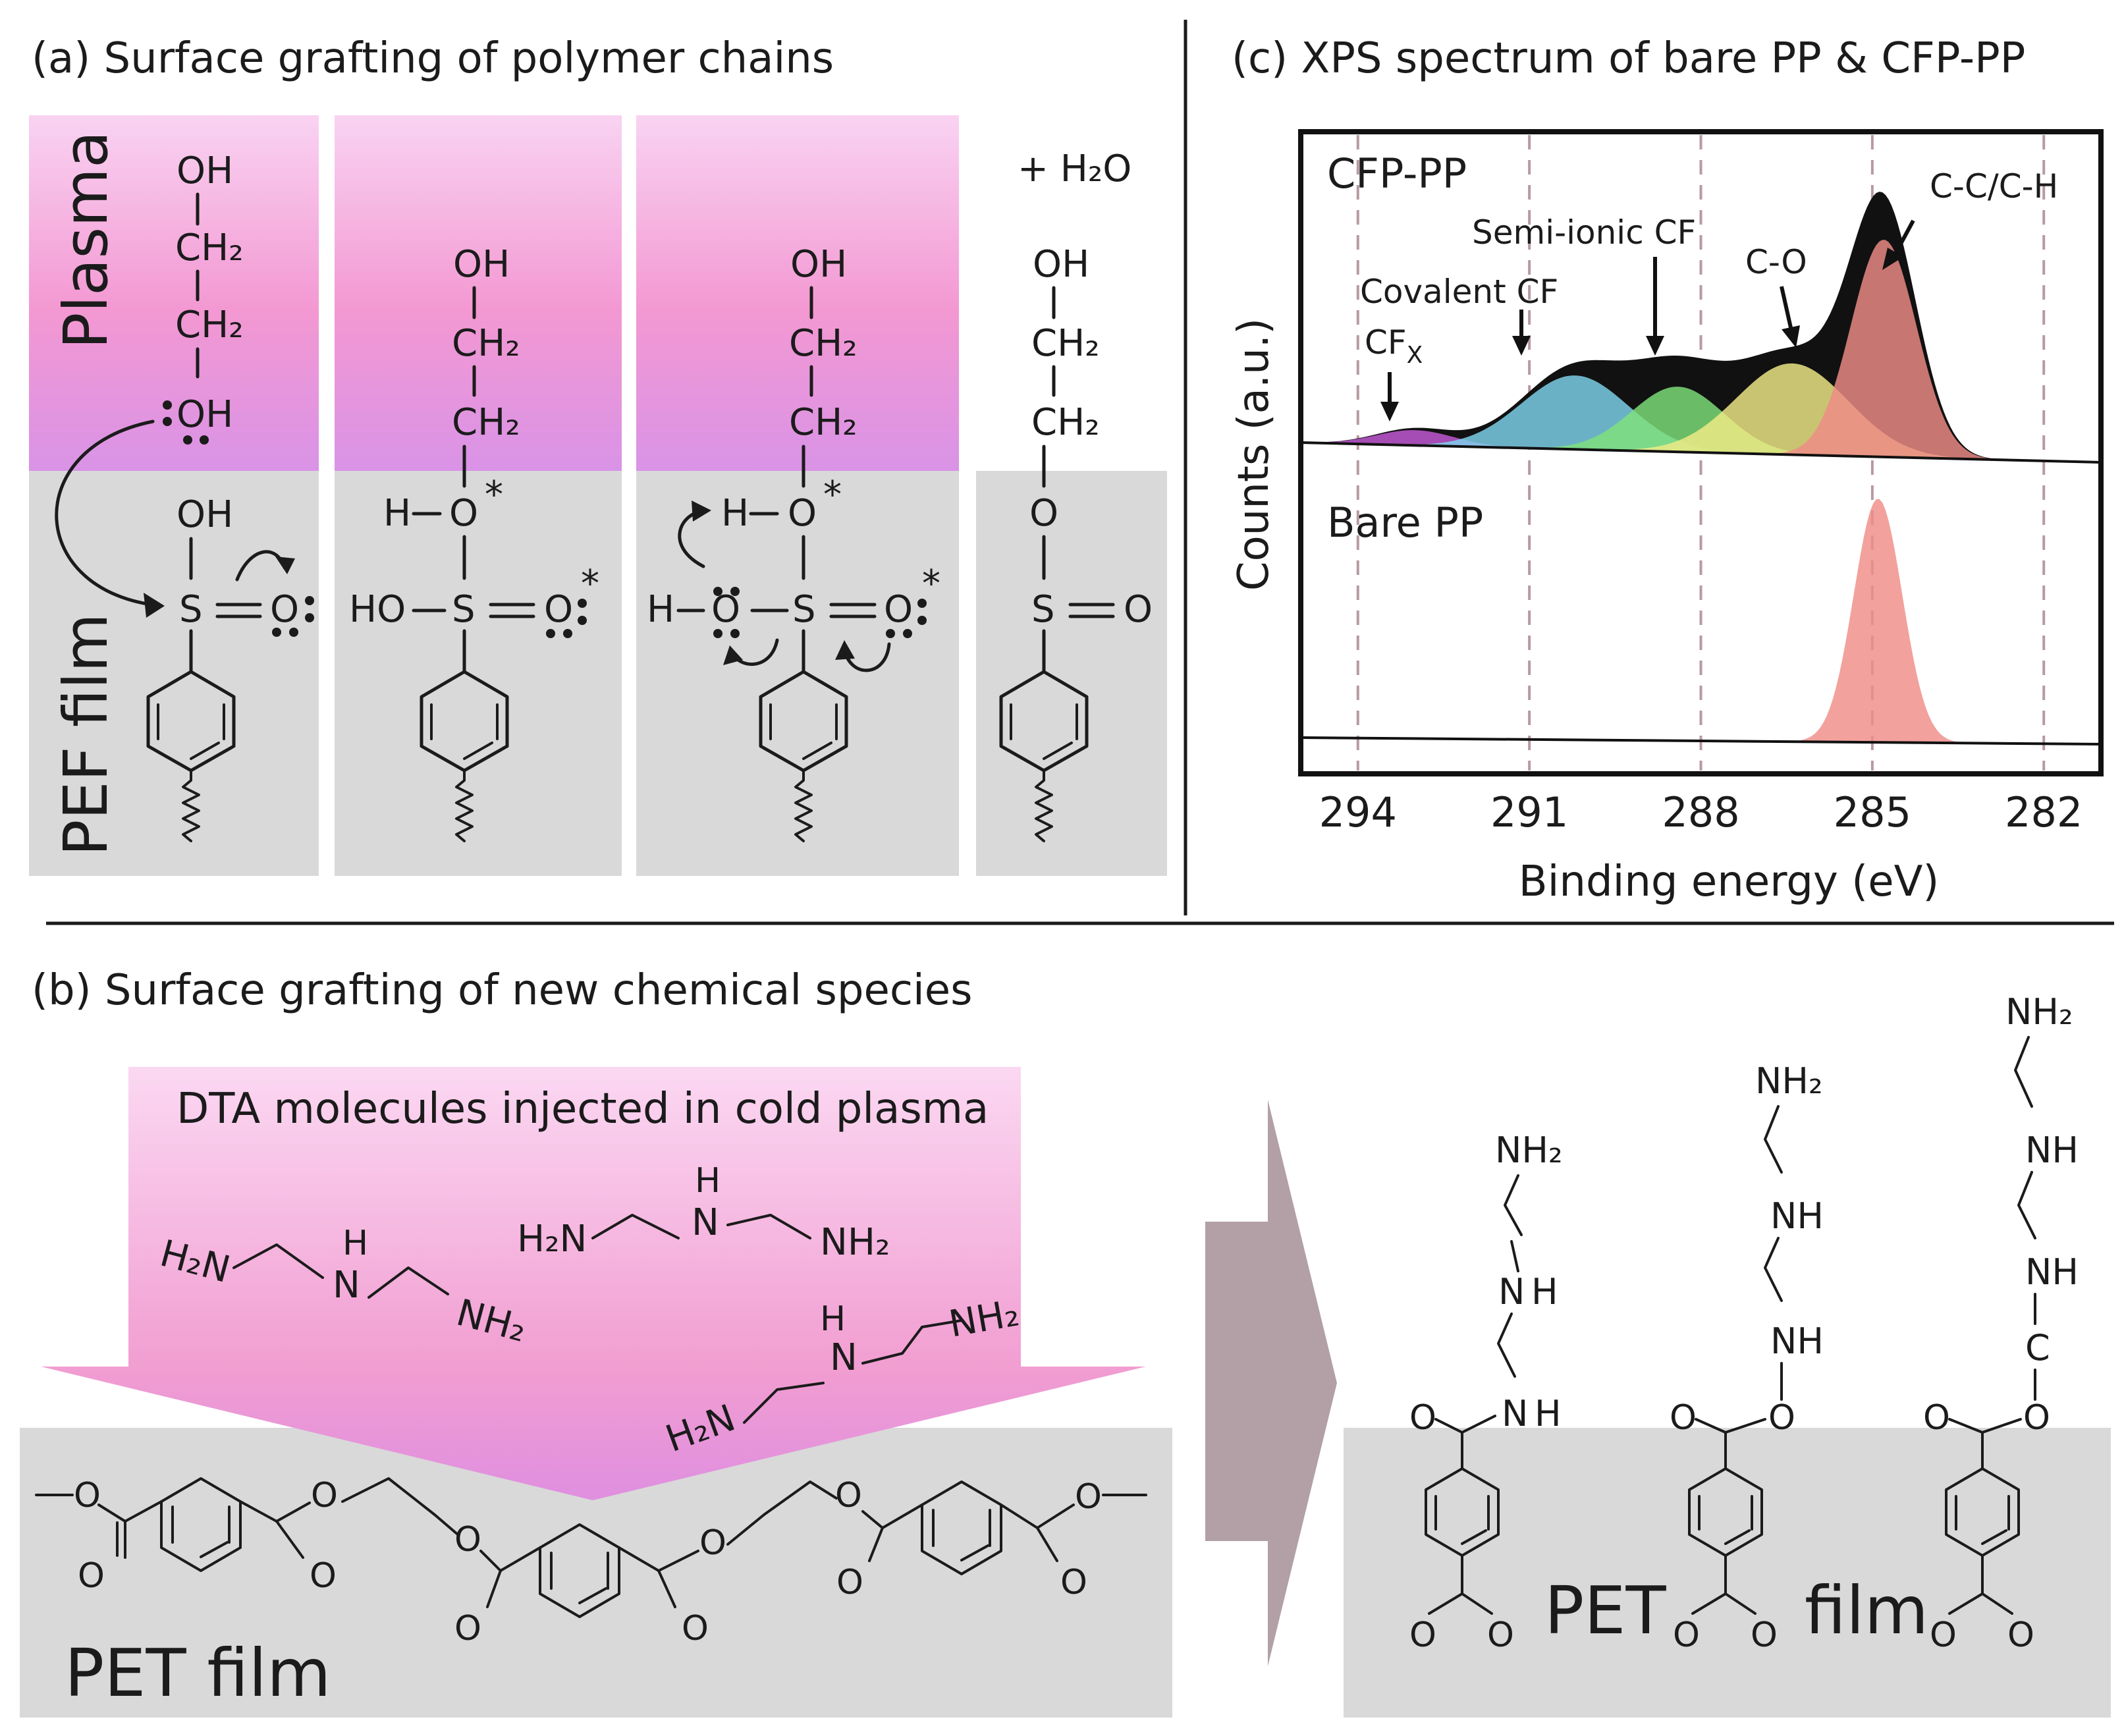  I want to click on svg-text: C, so click(2037, 1348).